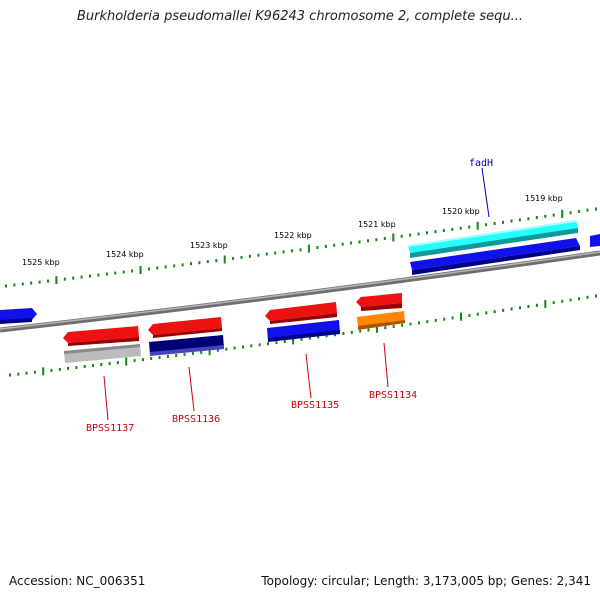  Describe the element at coordinates (461, 211) in the screenshot. I see `ruler-label-1520: 1520 kbp` at that location.